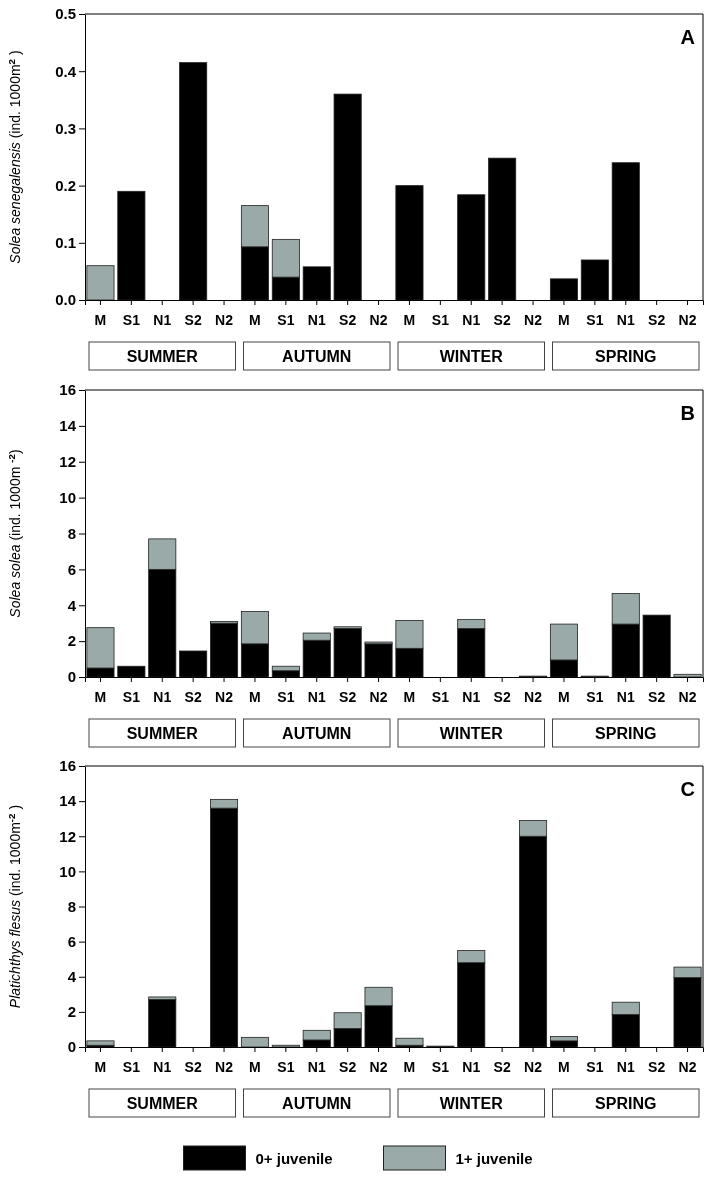 The image size is (707, 1178). Describe the element at coordinates (65, 128) in the screenshot. I see `y-tick-label: 0.3` at that location.